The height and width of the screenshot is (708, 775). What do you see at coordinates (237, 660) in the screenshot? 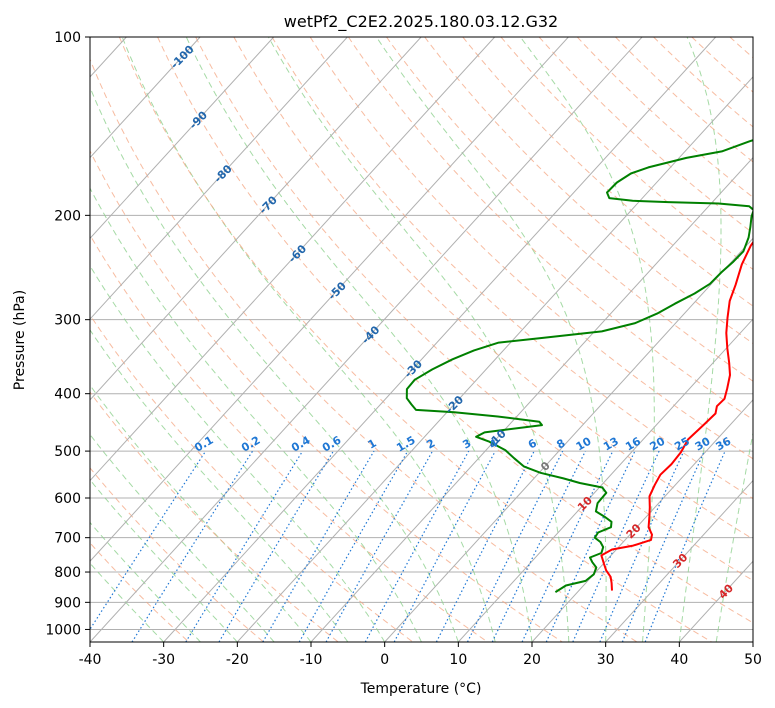
I see `x-tick-label: -20` at bounding box center [237, 660].